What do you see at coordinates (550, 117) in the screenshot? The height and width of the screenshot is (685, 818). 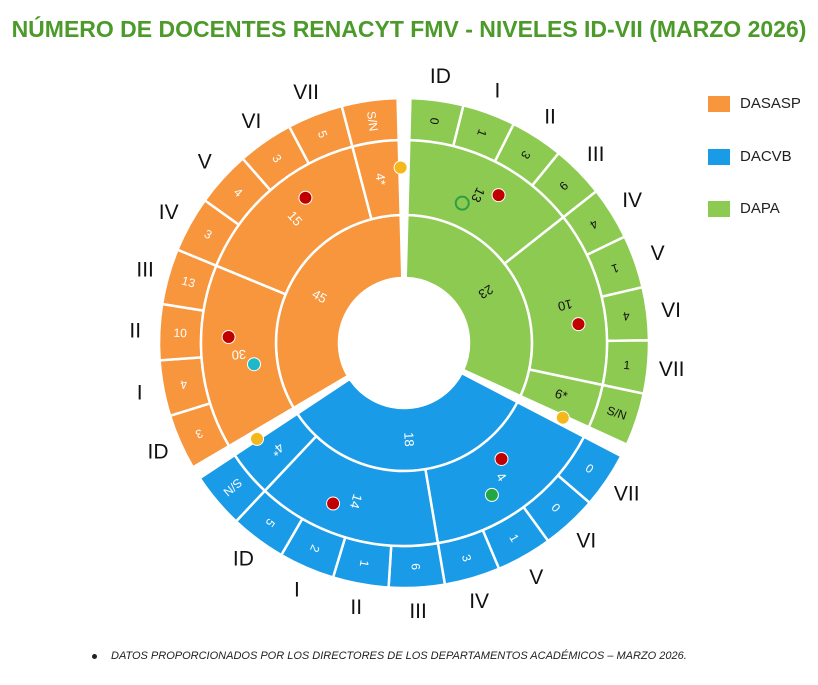 I see `outer-level-label-2: II` at bounding box center [550, 117].